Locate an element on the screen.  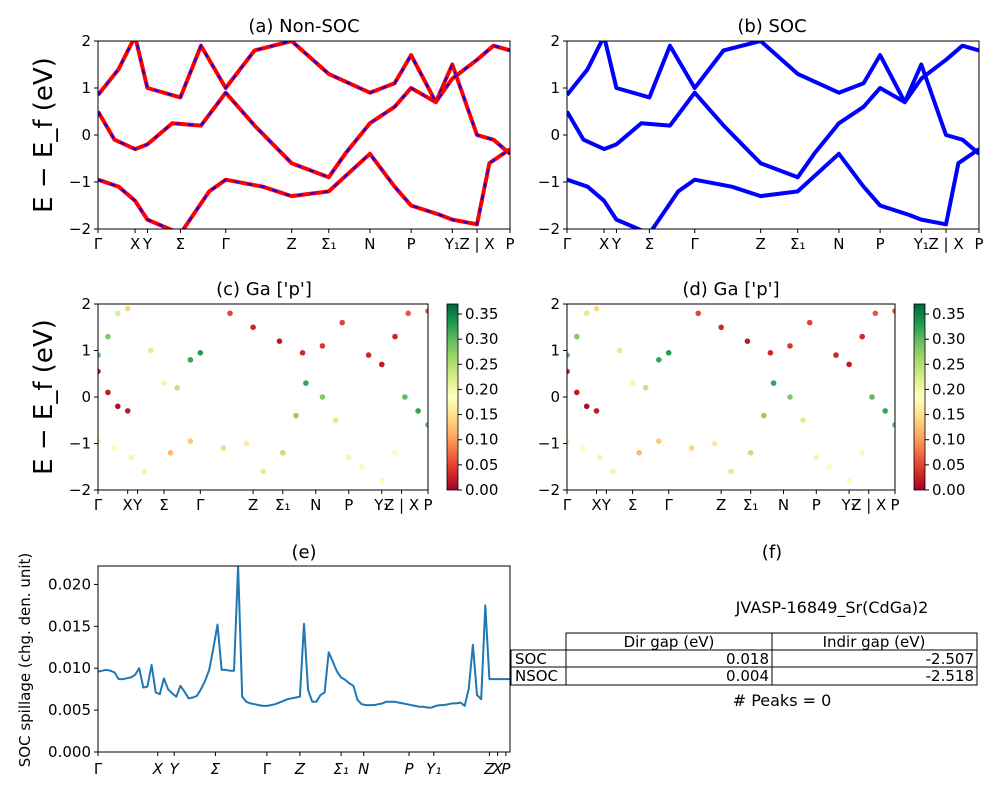
colorbar-tick-label-7: 0.35 is located at coordinates (481, 314).